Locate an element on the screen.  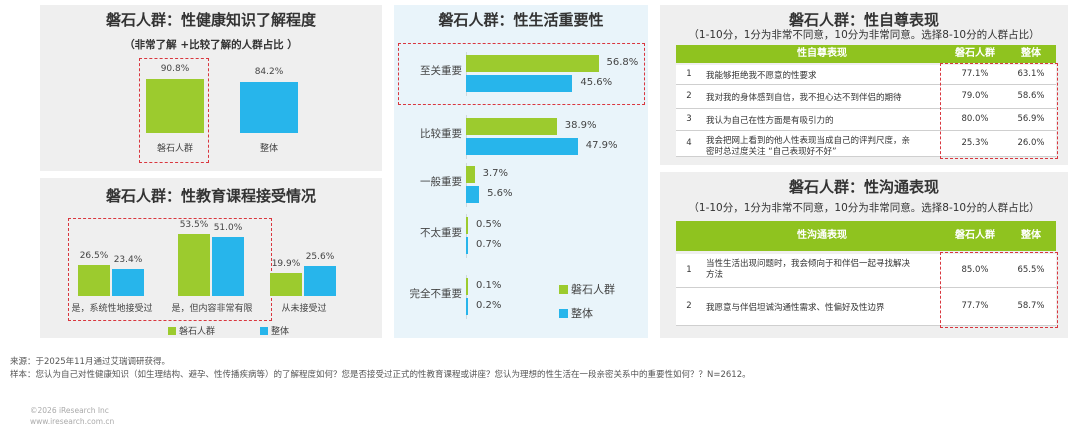
header-col-topic: 性自尊表现 is located at coordinates (822, 53).